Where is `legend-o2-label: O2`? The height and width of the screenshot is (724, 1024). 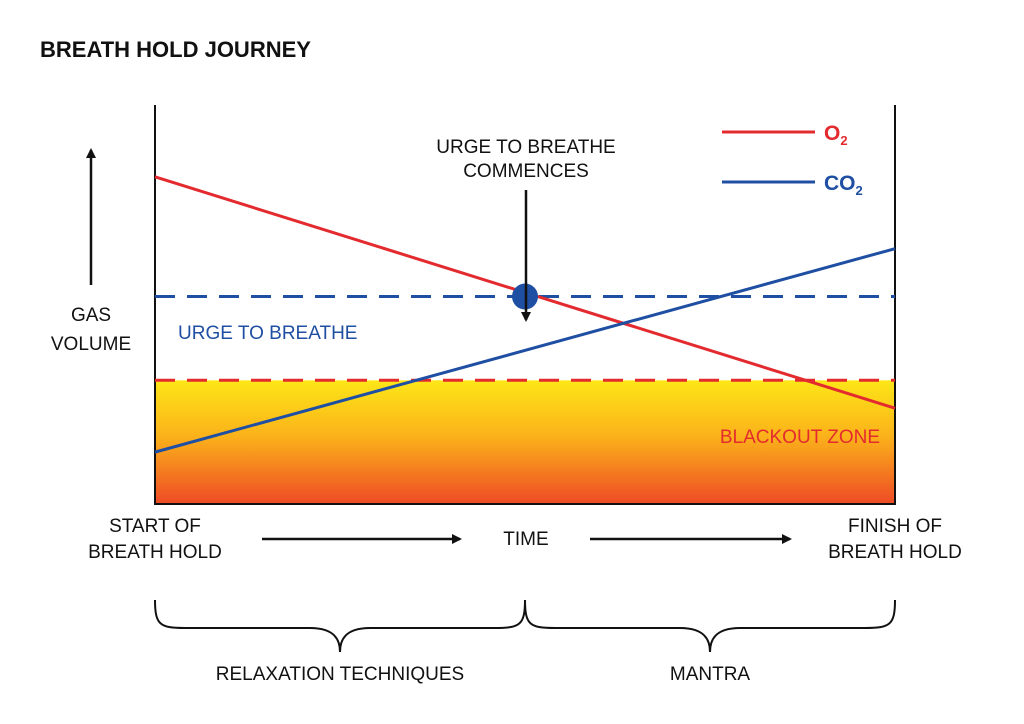
legend-o2-label: O2 is located at coordinates (836, 135).